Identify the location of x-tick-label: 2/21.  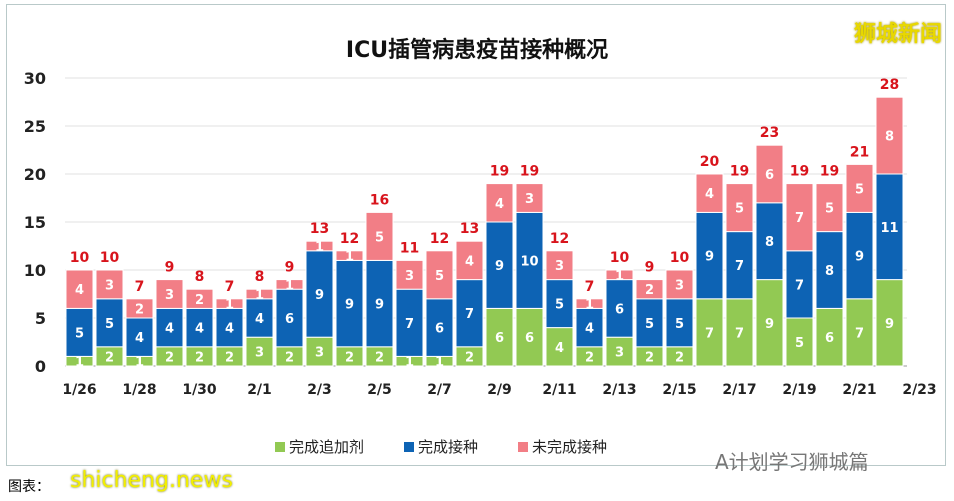
(859, 390).